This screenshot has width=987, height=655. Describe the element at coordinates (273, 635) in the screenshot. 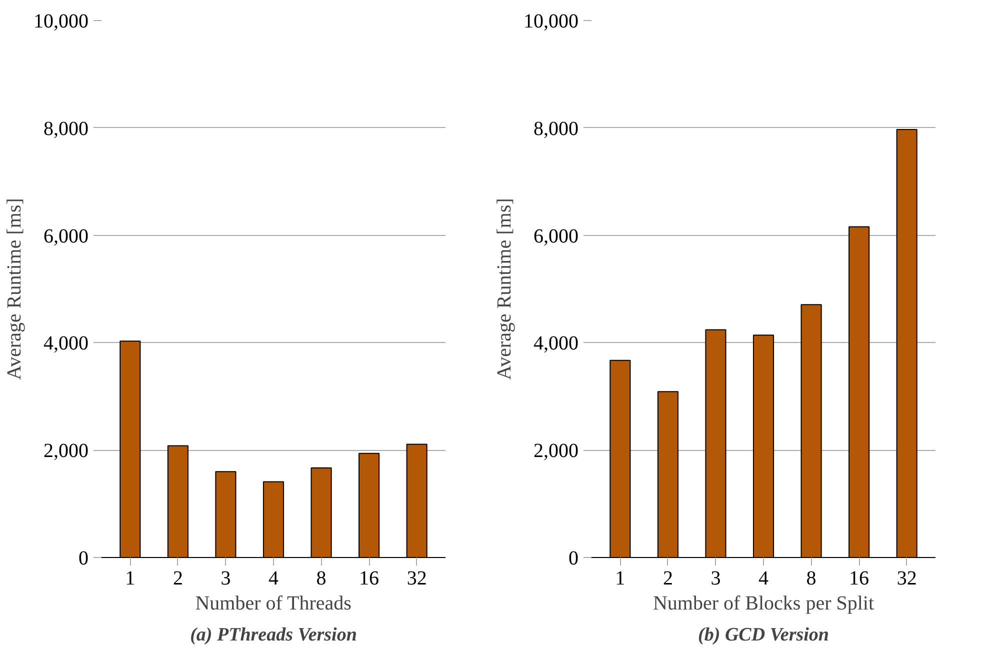

I see `text: (a) PThreads Version` at that location.